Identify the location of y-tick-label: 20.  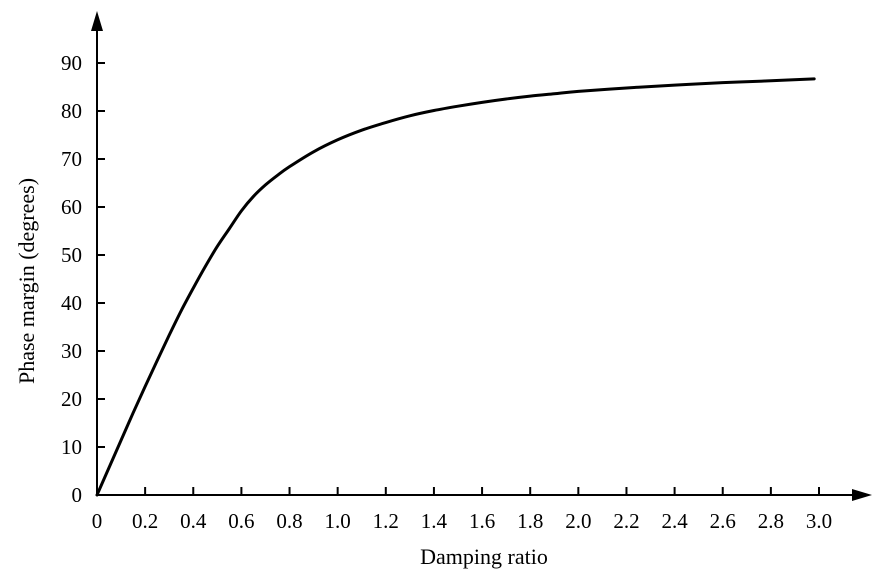
(71, 399).